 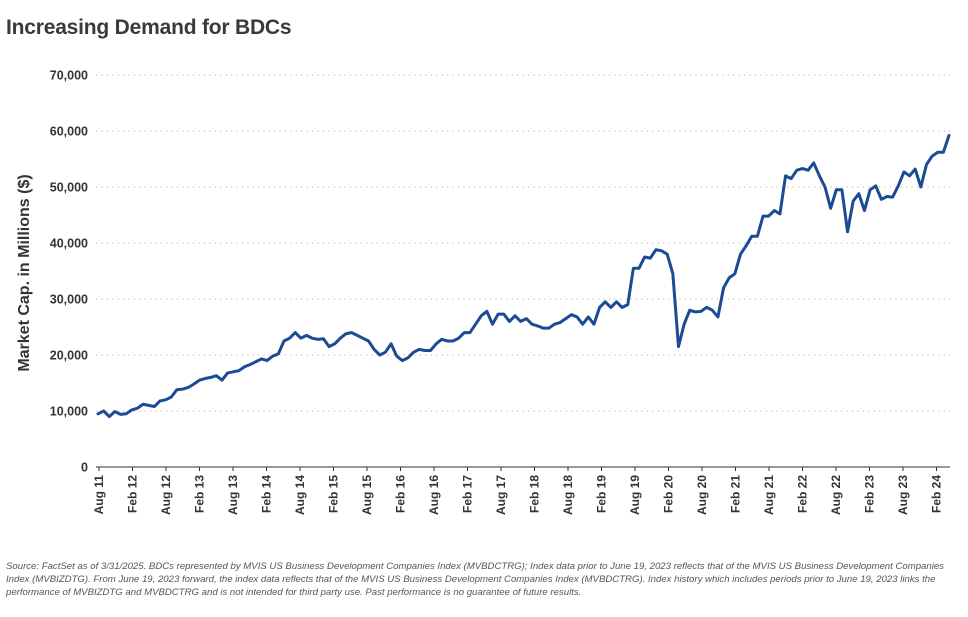 I want to click on x-tick-label: Aug 22, so click(x=836, y=495).